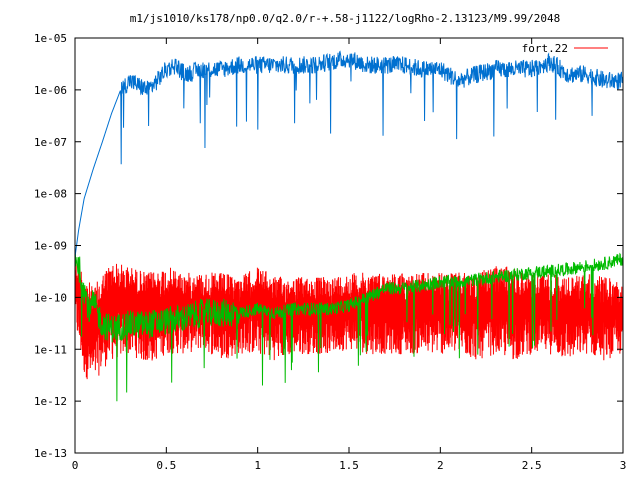  I want to click on y-tick-label: 1e-06, so click(50, 90).